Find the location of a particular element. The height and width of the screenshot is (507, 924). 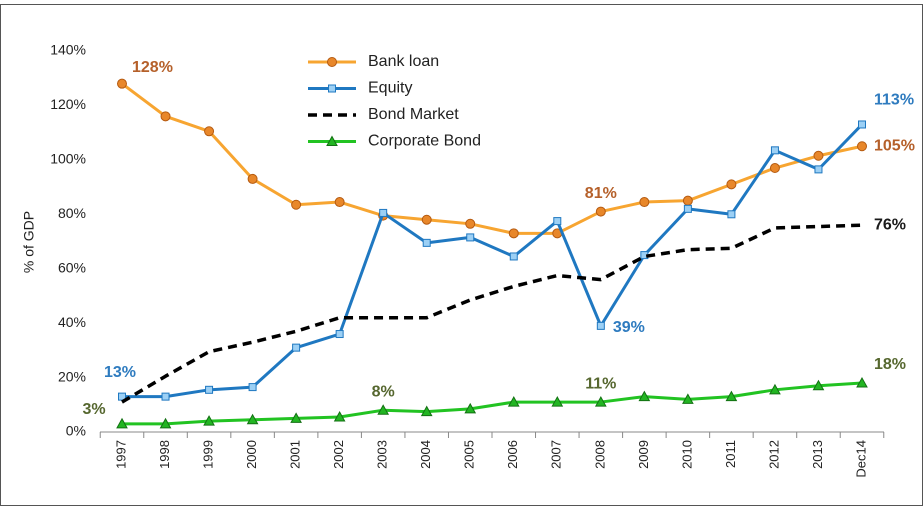

data-label: 18% is located at coordinates (890, 364).